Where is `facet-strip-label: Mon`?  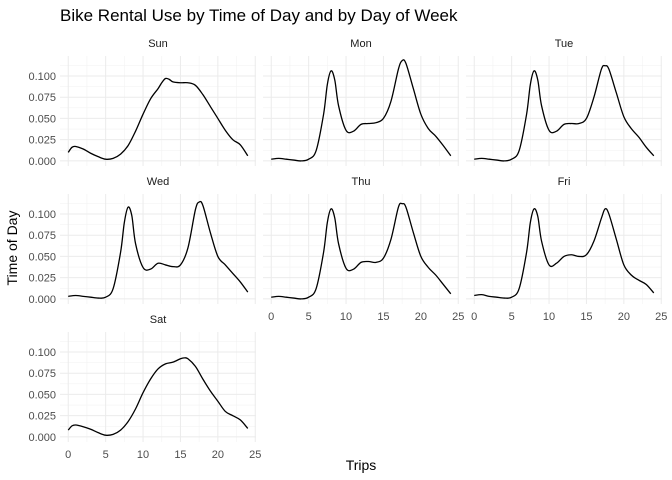
facet-strip-label: Mon is located at coordinates (360, 44).